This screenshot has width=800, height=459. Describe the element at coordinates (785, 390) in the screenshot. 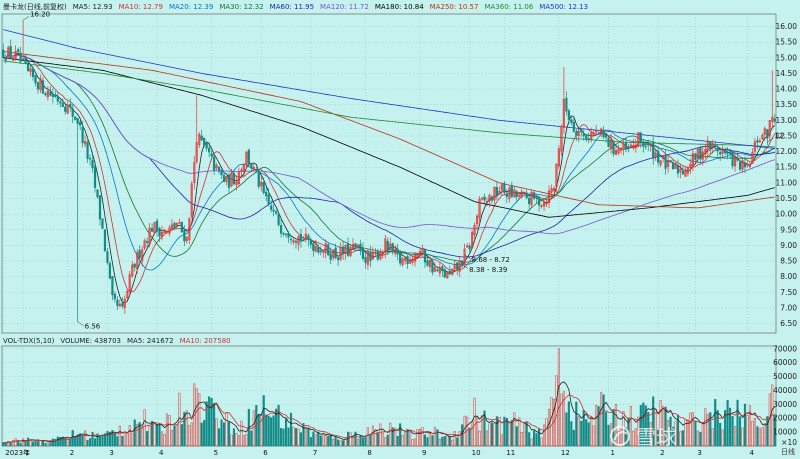

I see `volume-tick-label: 40000` at that location.